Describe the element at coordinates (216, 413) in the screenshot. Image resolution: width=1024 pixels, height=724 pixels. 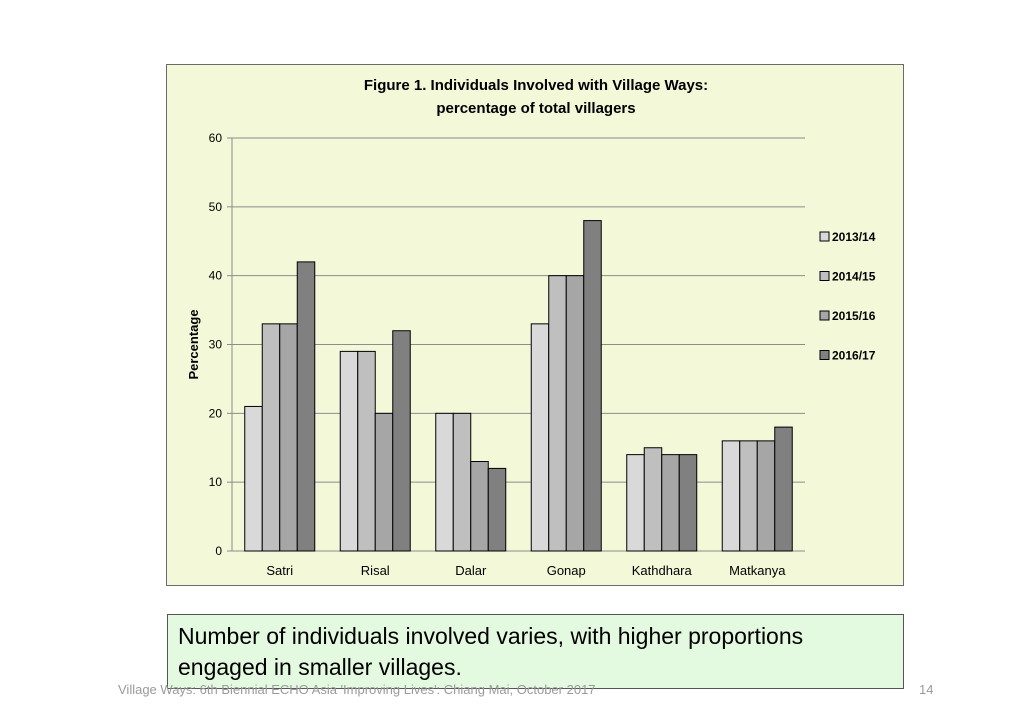
I see `y-tick-label: 20` at that location.